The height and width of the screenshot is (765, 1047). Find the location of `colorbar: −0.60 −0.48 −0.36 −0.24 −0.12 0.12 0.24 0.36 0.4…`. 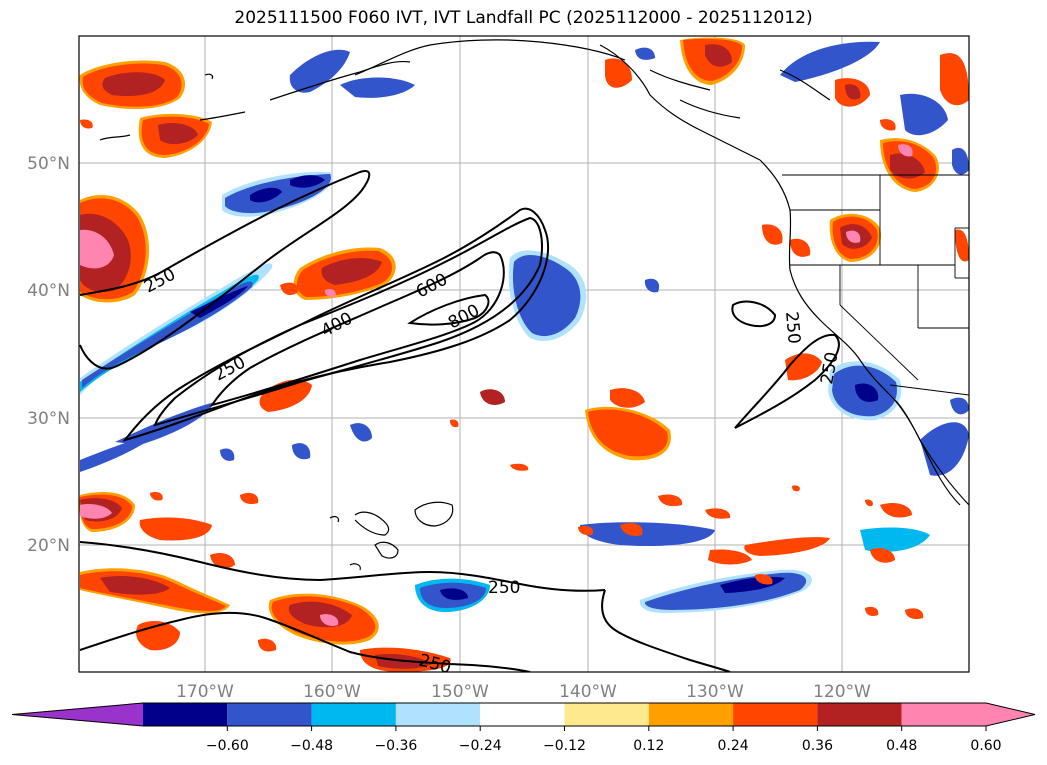

colorbar: −0.60 −0.48 −0.36 −0.24 −0.12 0.12 0.24 0.36 0.4… is located at coordinates (523, 728).